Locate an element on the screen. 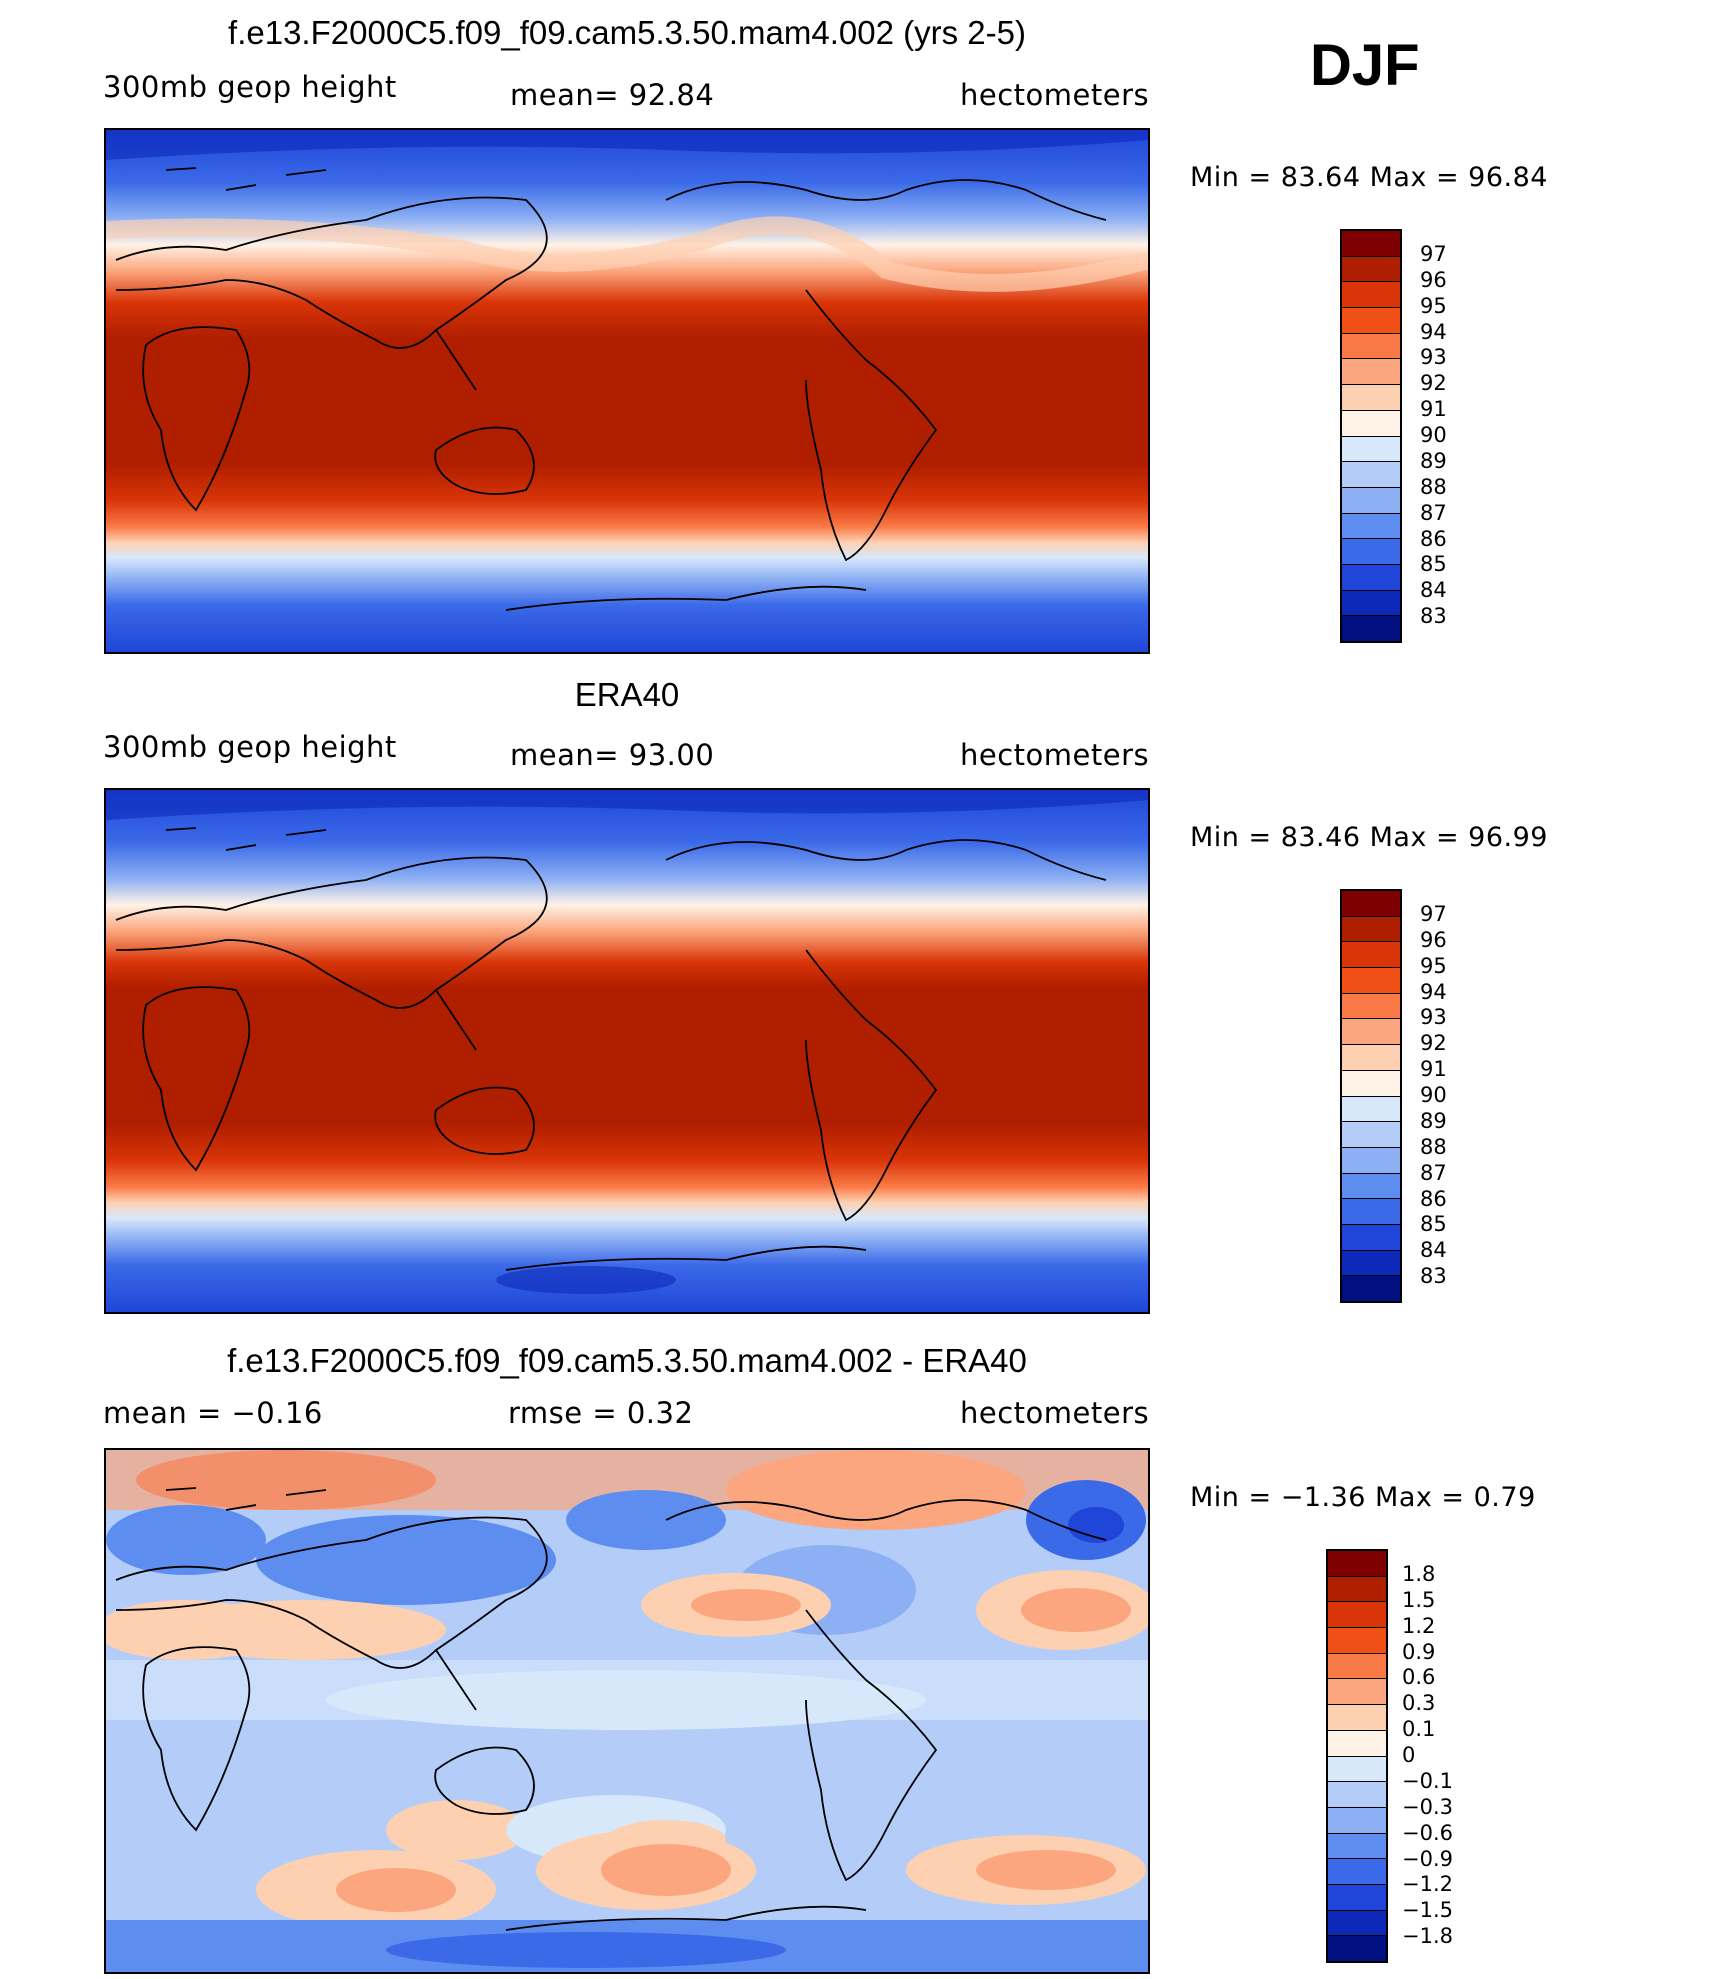 This screenshot has width=1710, height=1979. colorbar-tick-label: 84 is located at coordinates (1433, 590).